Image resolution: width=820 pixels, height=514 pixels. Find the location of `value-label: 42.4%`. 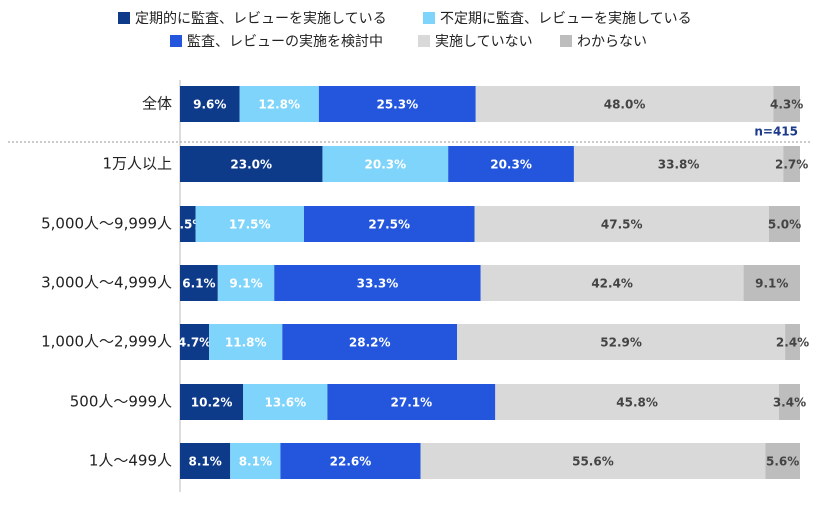

value-label: 42.4% is located at coordinates (612, 284).